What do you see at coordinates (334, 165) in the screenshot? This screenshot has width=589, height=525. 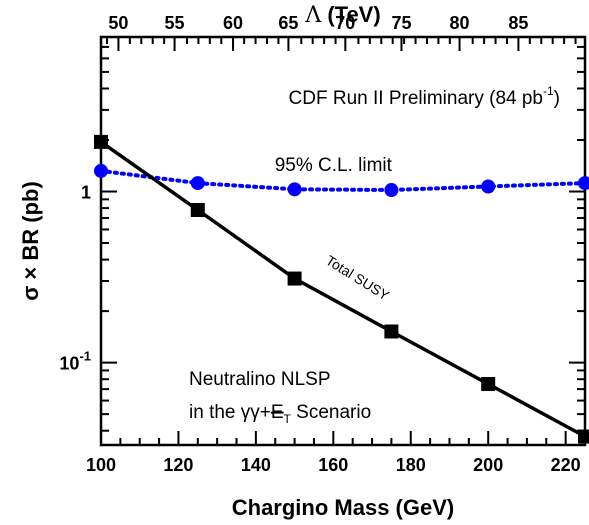 I see `limit-label: 95% C.L. limit` at bounding box center [334, 165].